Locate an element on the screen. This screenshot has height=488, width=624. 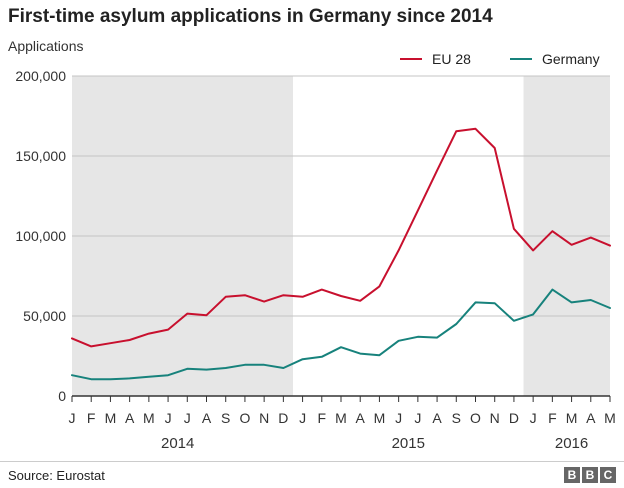
legend: EU 28 Germany is located at coordinates (312, 61).